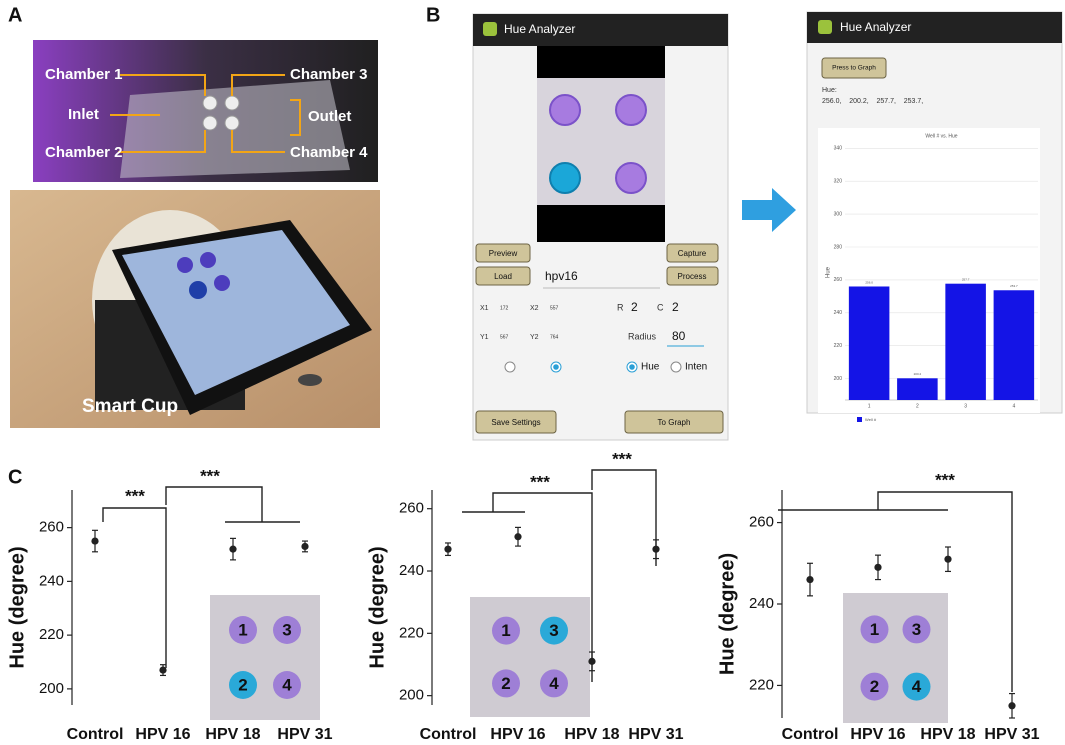 The height and width of the screenshot is (745, 1065). I want to click on value-label: 253.7, so click(1014, 286).